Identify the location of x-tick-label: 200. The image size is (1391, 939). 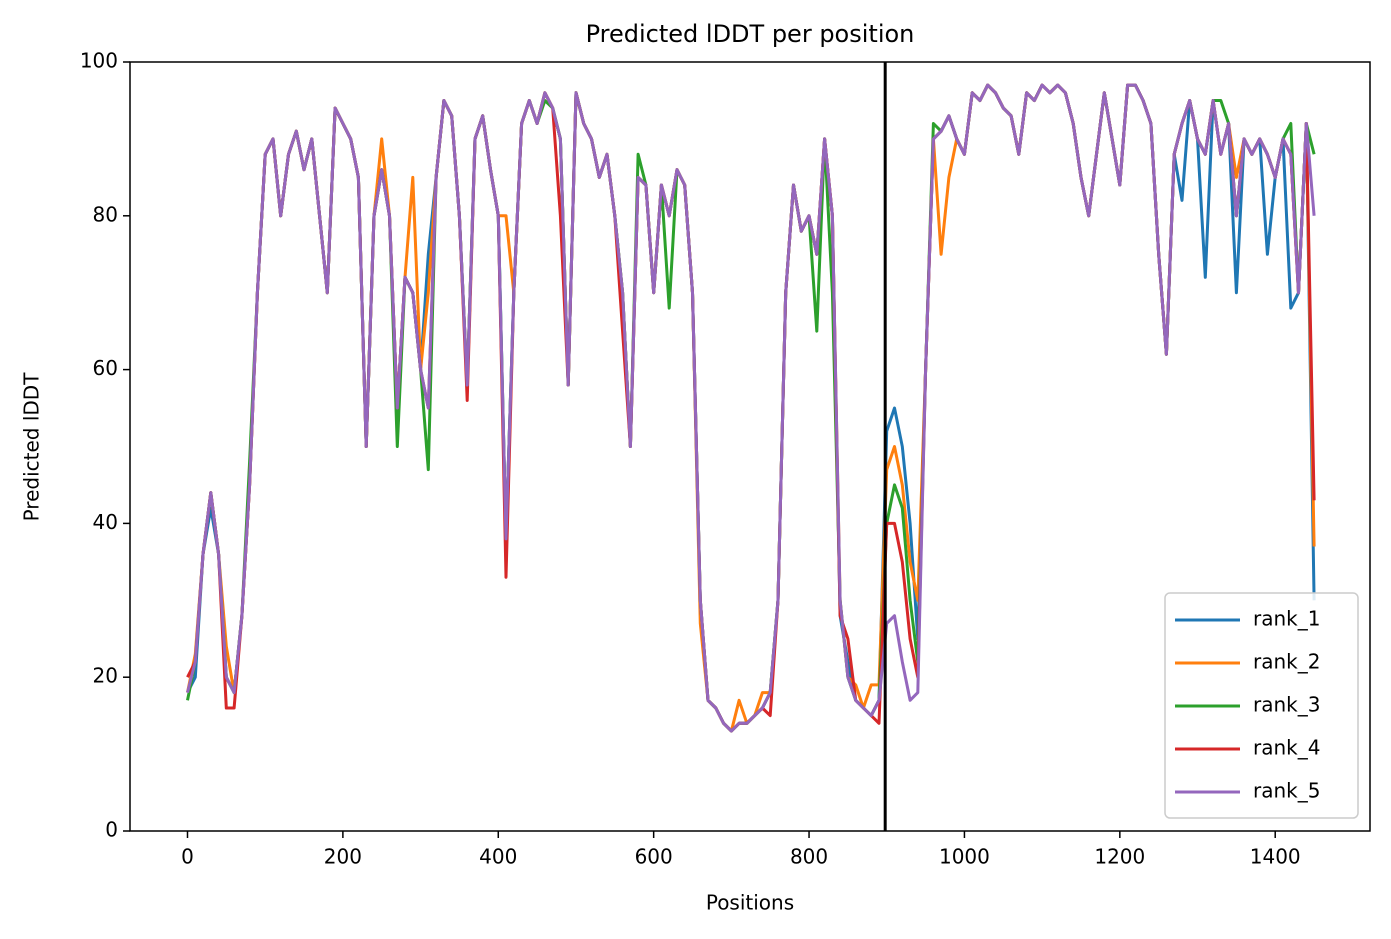
(343, 857).